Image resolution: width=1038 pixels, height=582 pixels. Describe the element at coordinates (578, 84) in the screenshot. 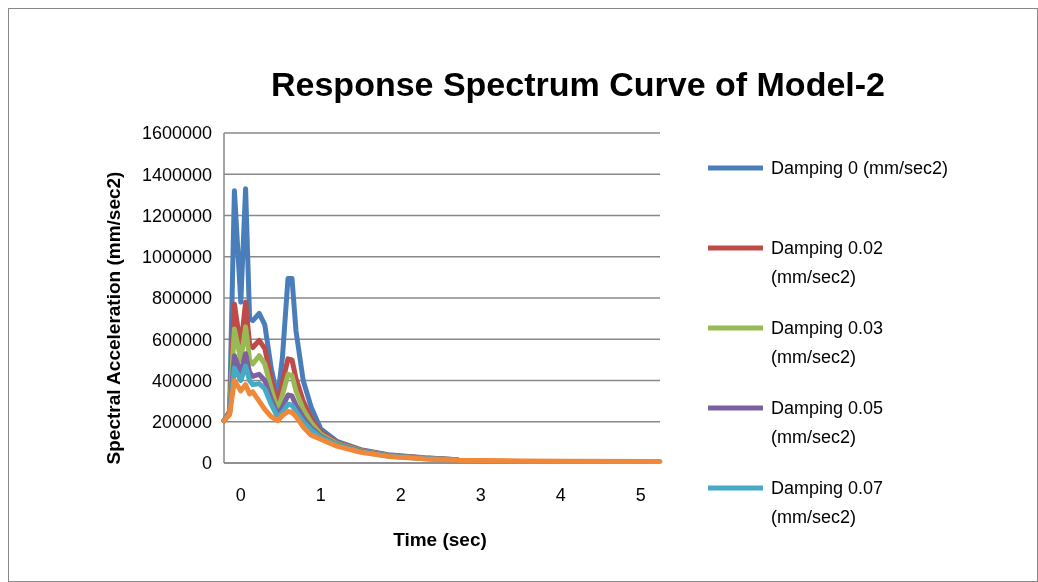

I see `chart-title: Response Spectrum Curve of Model-2` at that location.